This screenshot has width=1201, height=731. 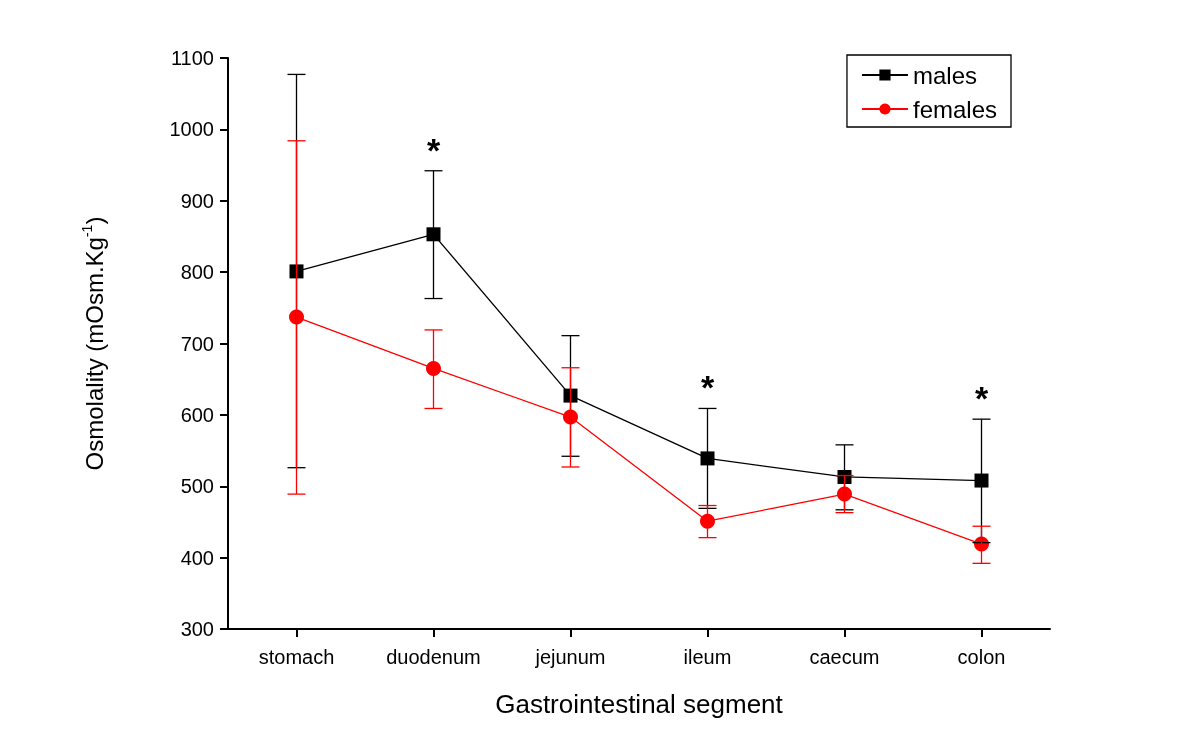 What do you see at coordinates (197, 486) in the screenshot?
I see `y-tick-label: 500` at bounding box center [197, 486].